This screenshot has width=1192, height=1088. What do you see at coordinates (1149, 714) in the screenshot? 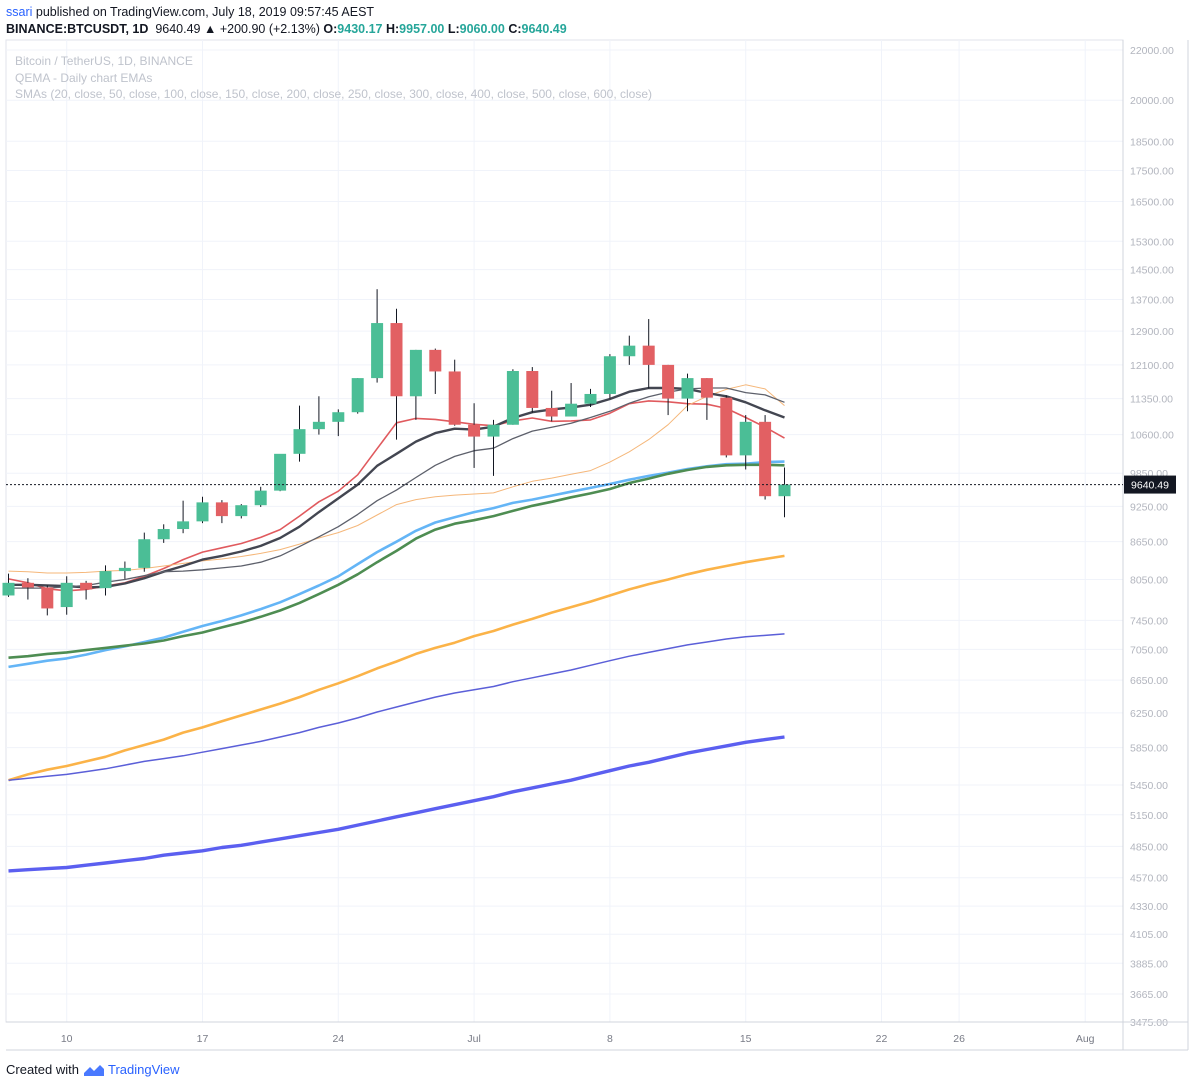
I see `y-tick-label: 6250.00` at bounding box center [1149, 714].